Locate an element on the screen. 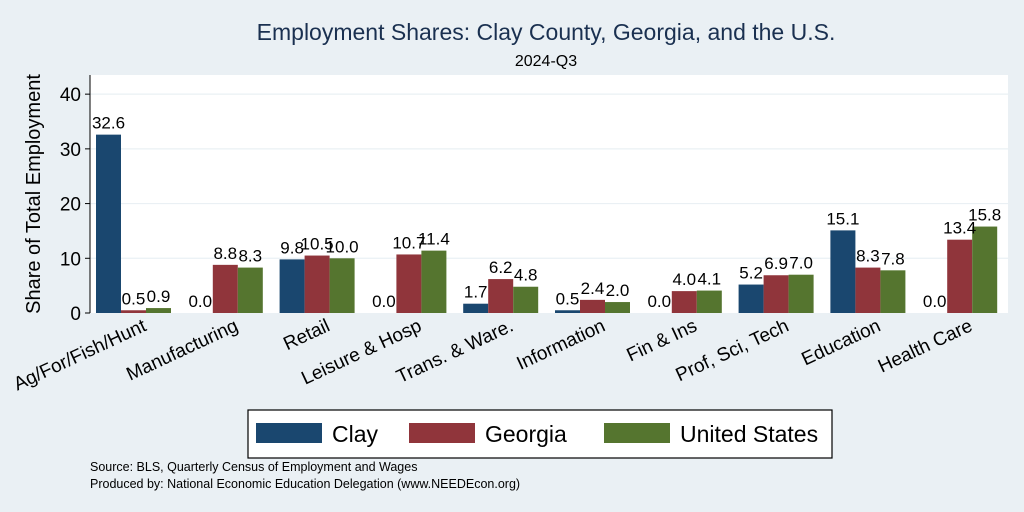  data-label: 2.0 is located at coordinates (618, 290).